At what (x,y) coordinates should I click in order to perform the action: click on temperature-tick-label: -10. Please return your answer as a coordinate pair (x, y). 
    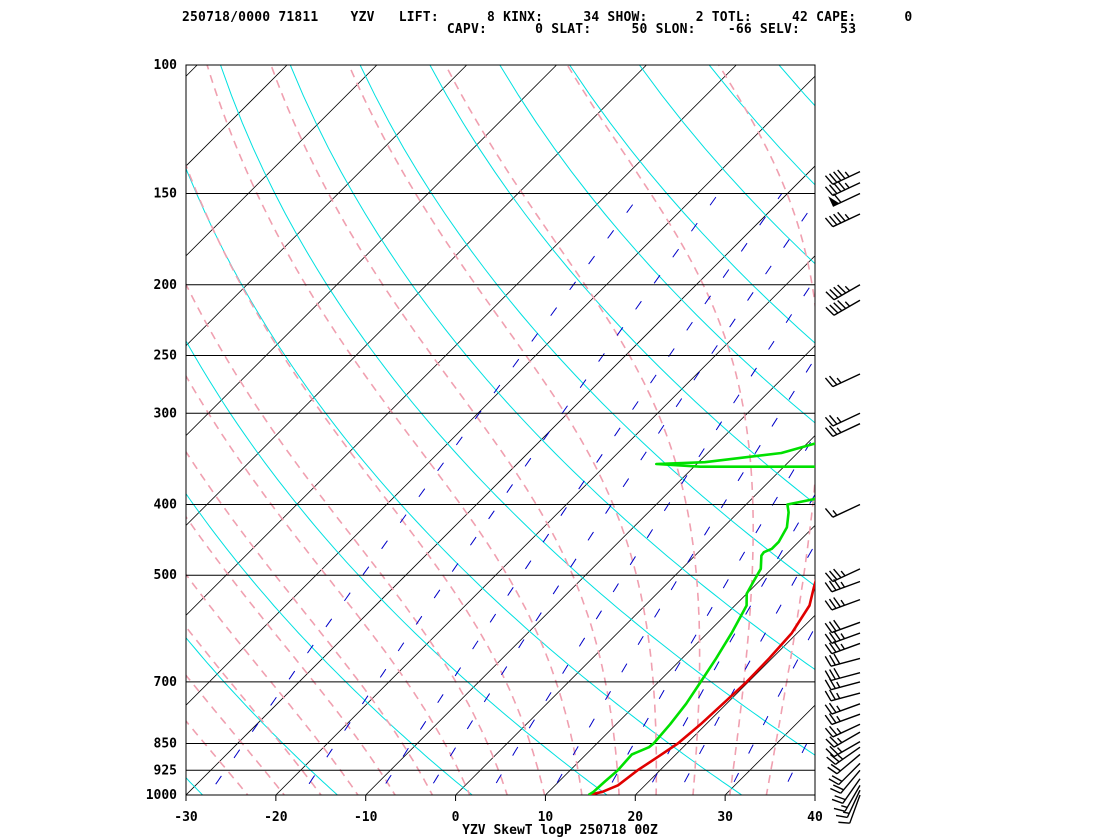
    Looking at the image, I should click on (366, 817).